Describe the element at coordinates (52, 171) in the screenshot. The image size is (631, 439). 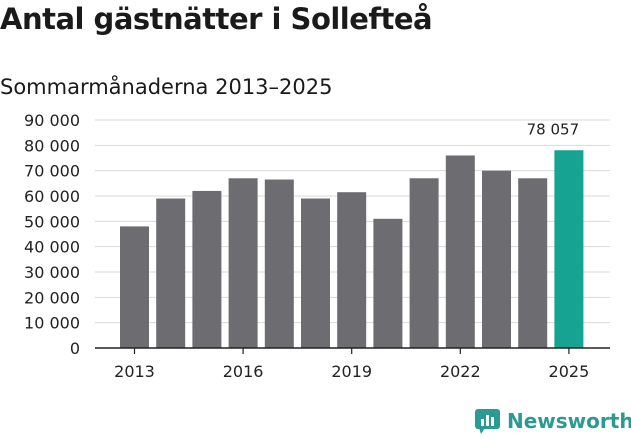
I see `y-tick-label: 70 000` at that location.